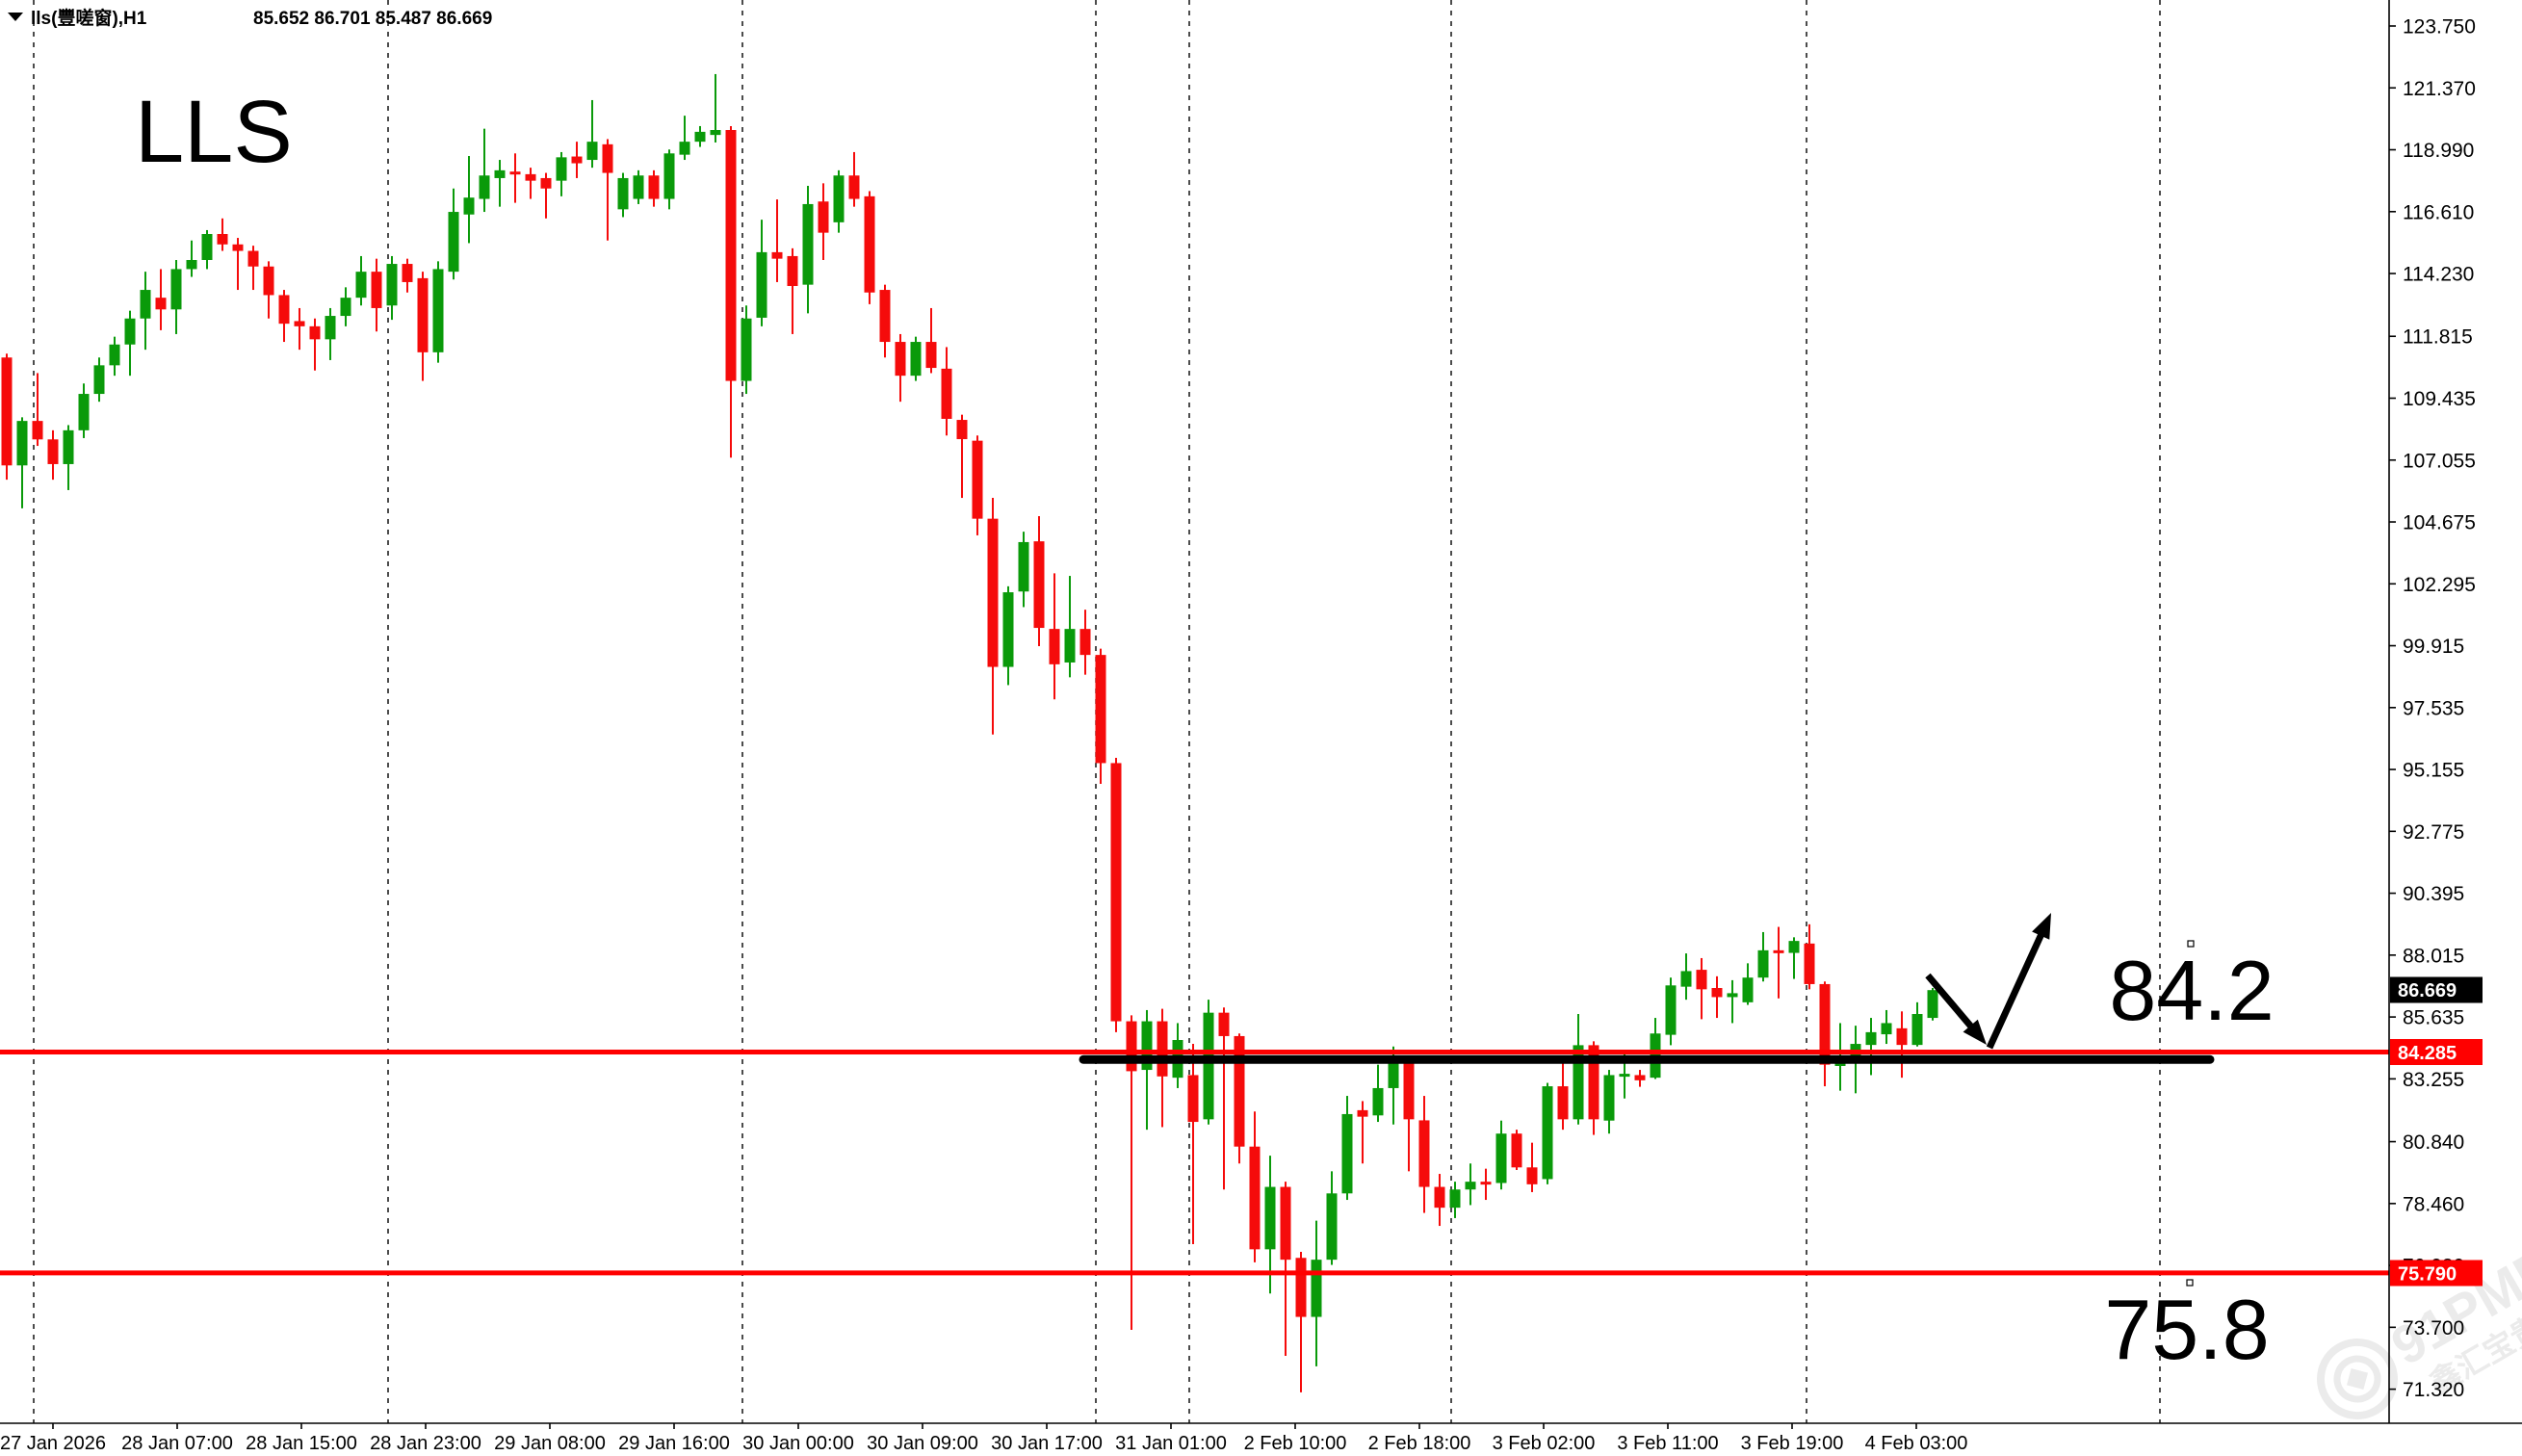  What do you see at coordinates (2434, 894) in the screenshot?
I see `price-tick-label: 90.395` at bounding box center [2434, 894].